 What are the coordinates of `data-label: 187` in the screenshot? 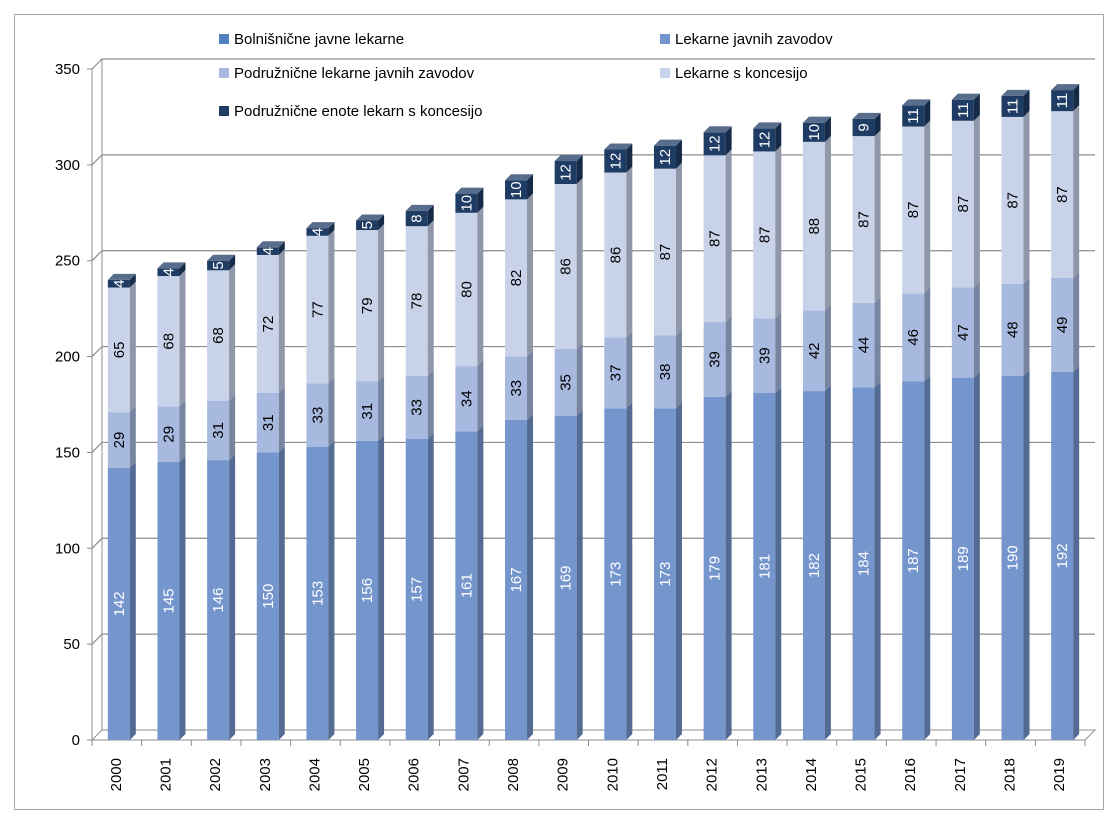 It's located at (913, 560).